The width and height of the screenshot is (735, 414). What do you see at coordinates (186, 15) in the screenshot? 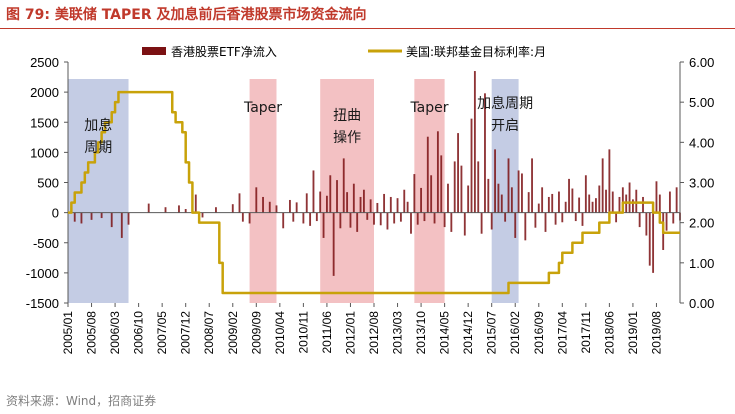
I see `figure-title: 图 79: 美联储 TAPER 及加息前后香港股票市场资金流向` at bounding box center [186, 15].